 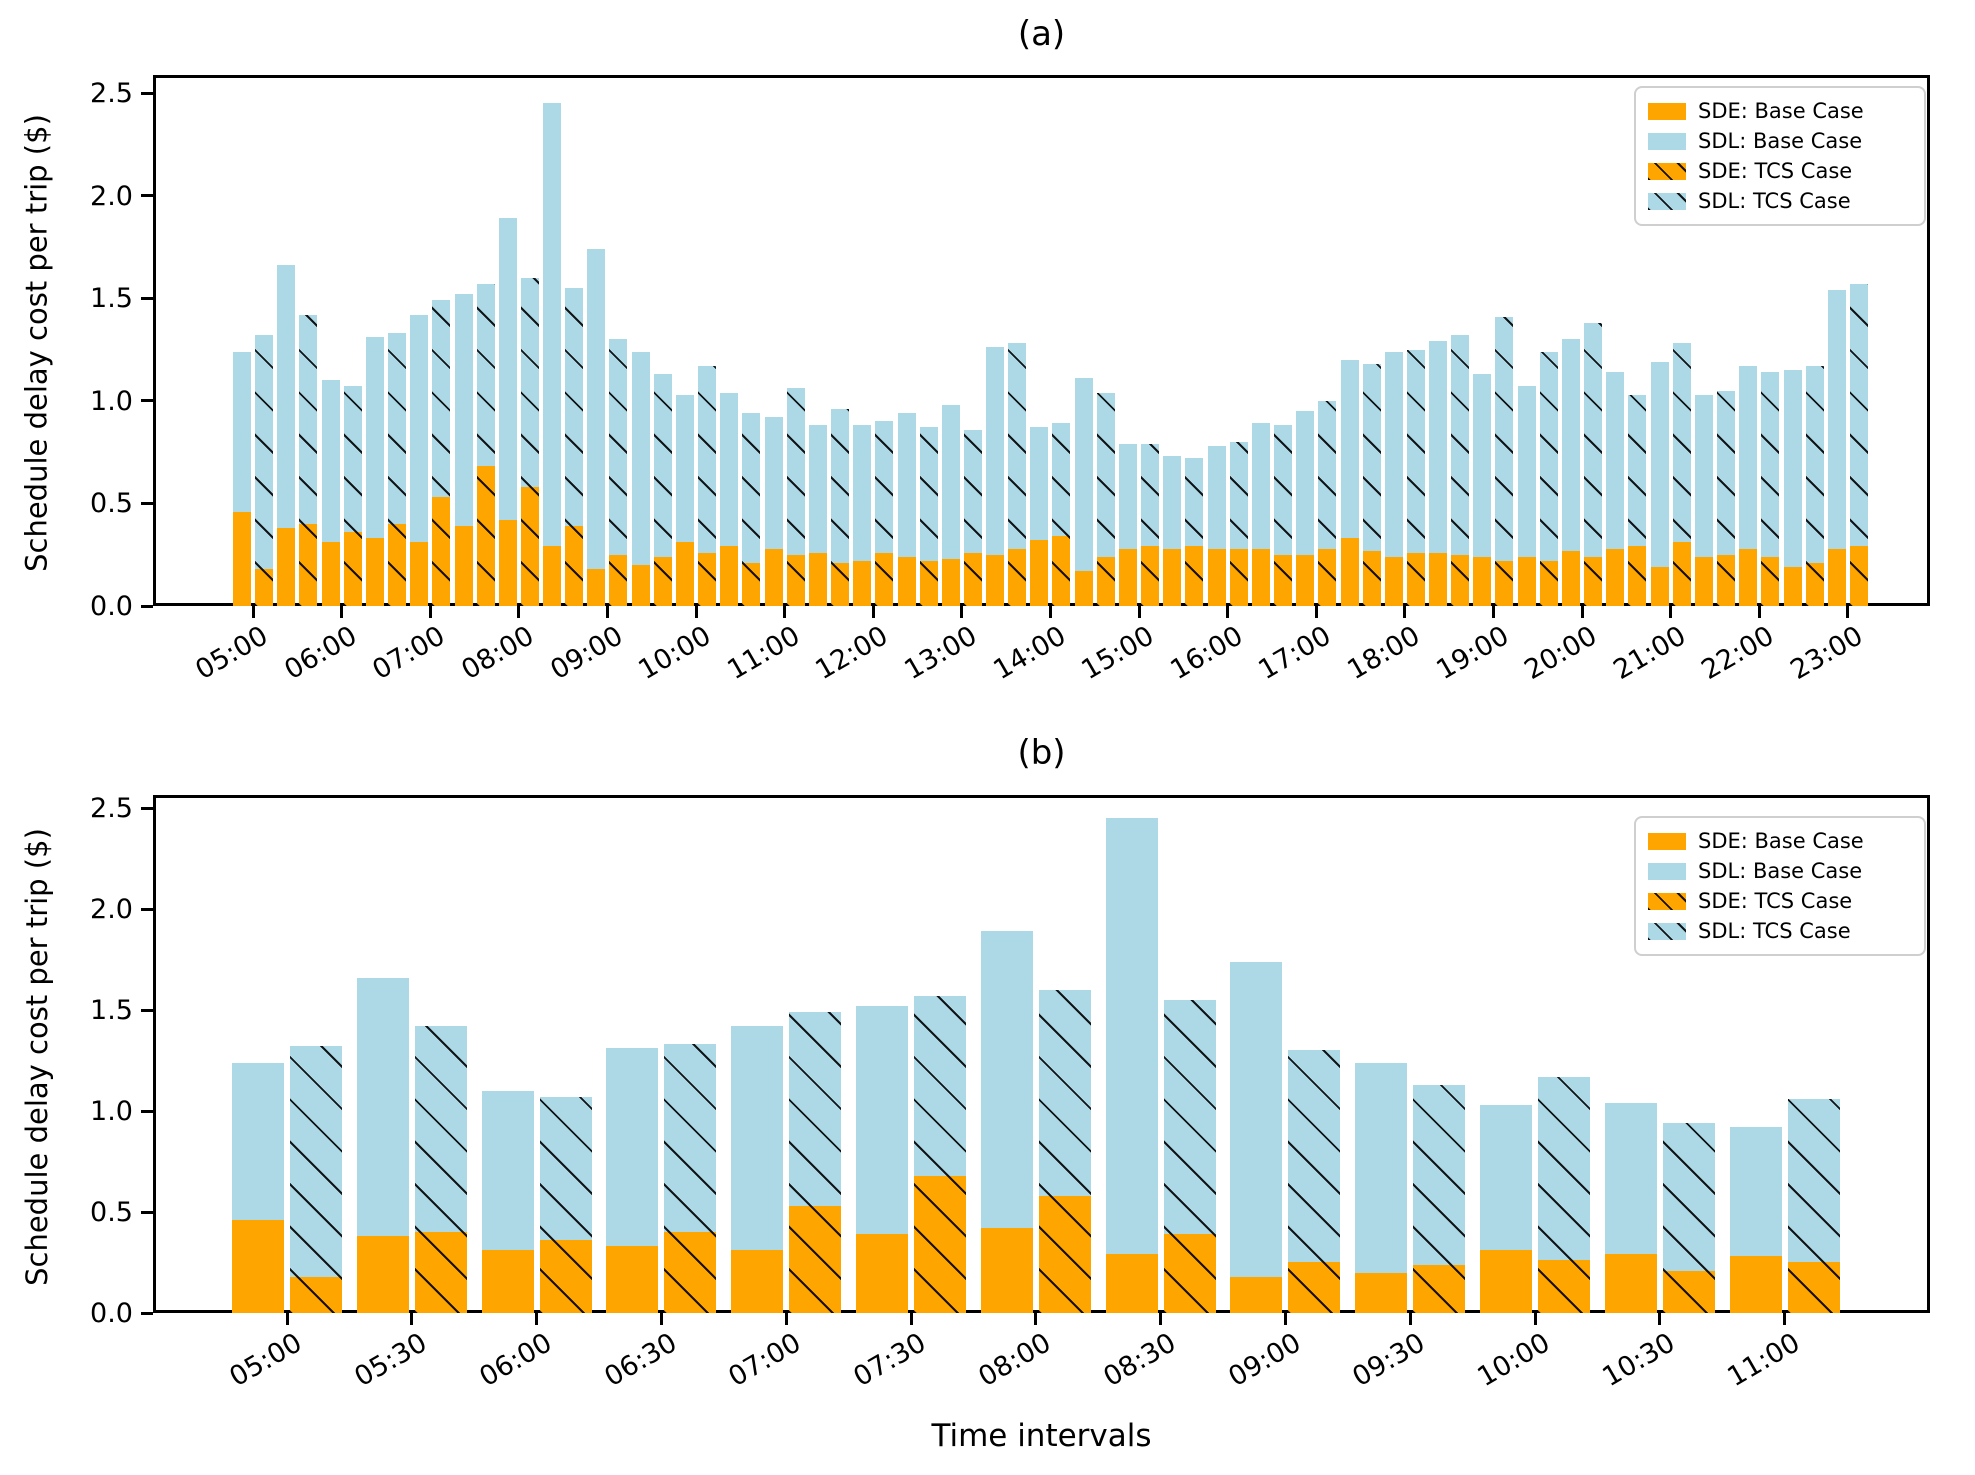 What do you see at coordinates (111, 1313) in the screenshot?
I see `y-axis-tick-label: 0.0` at bounding box center [111, 1313].